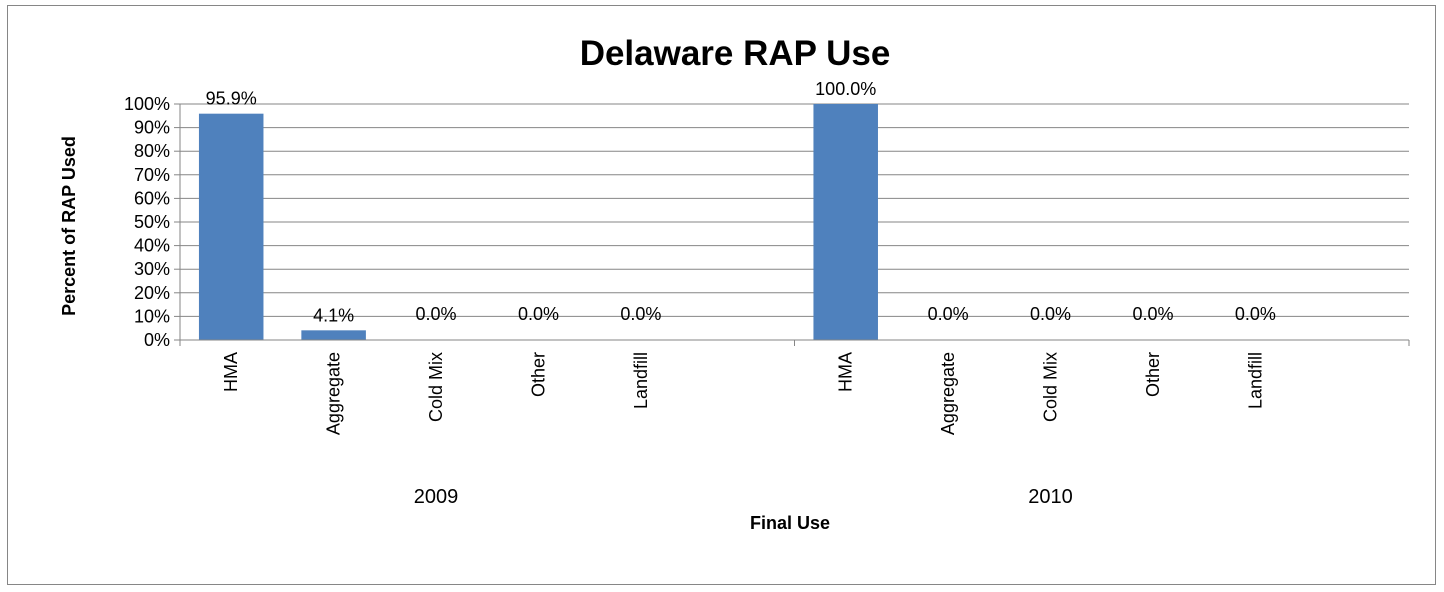  I want to click on y-tick-label: 0%, so click(157, 340).